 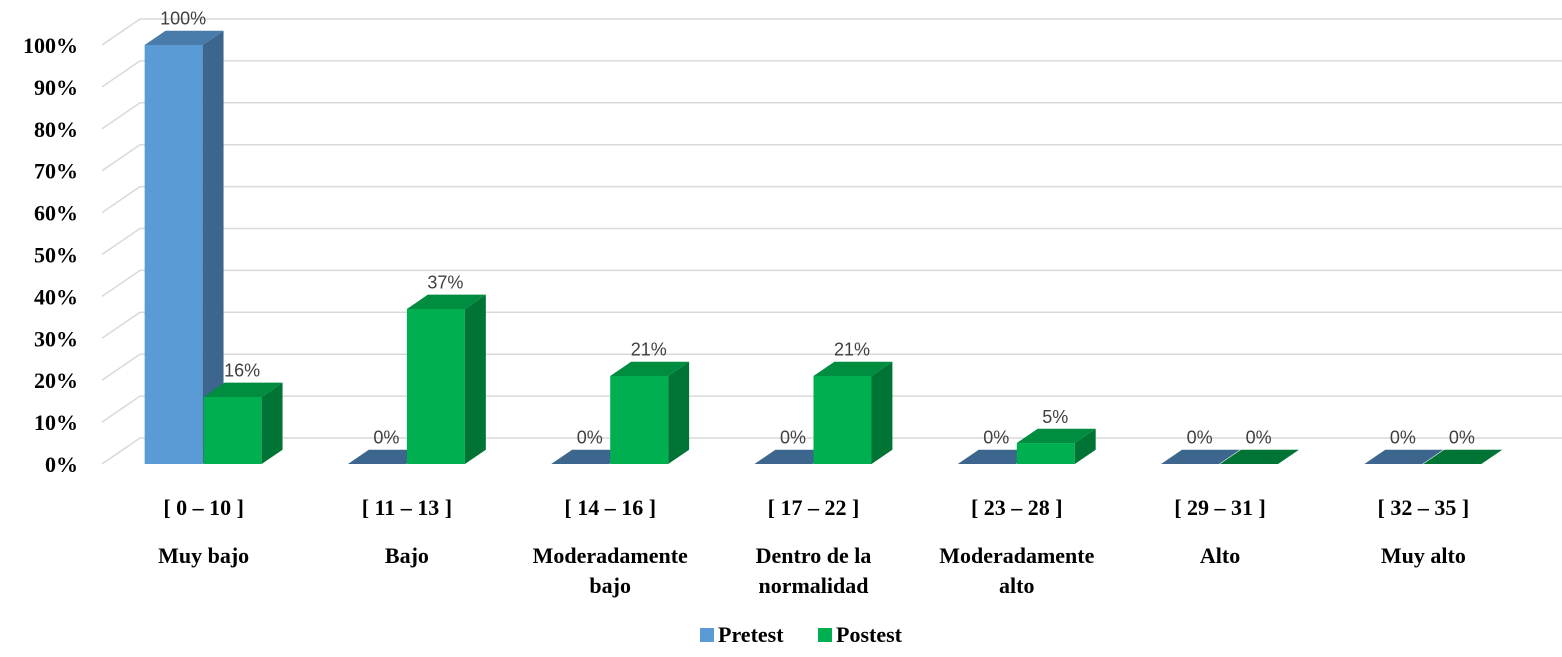 I want to click on x-category-range: [ 11 – 13 ], so click(x=407, y=507).